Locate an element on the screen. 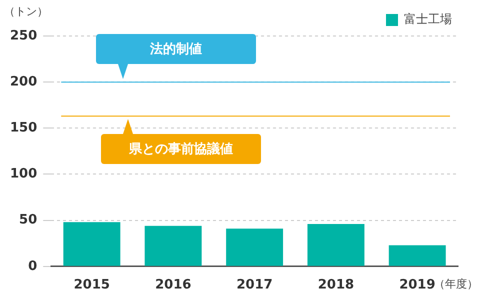  y-tick-label: 0 is located at coordinates (33, 266).